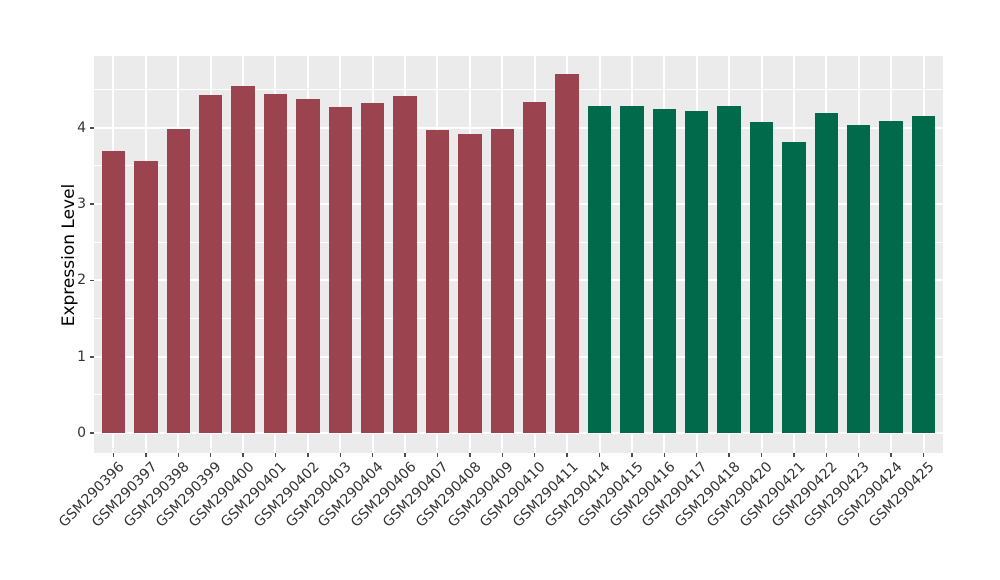 The width and height of the screenshot is (1000, 580). What do you see at coordinates (567, 253) in the screenshot?
I see `bar-GSM290411` at bounding box center [567, 253].